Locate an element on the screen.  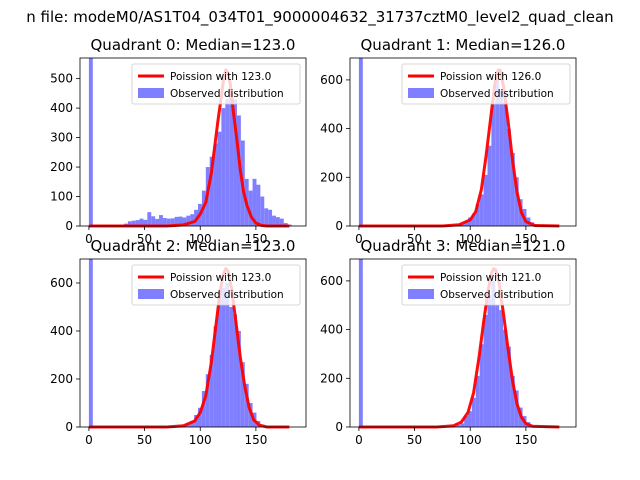
y-tick-label: 500 is located at coordinates (61, 79).